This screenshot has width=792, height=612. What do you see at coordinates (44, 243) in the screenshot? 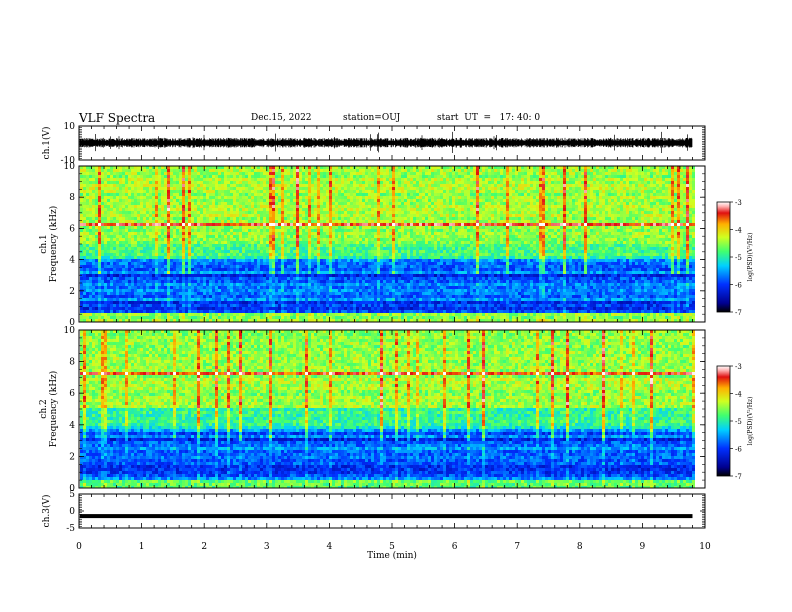
I see `ch1-ylabel-channel: ch.1` at bounding box center [44, 243].